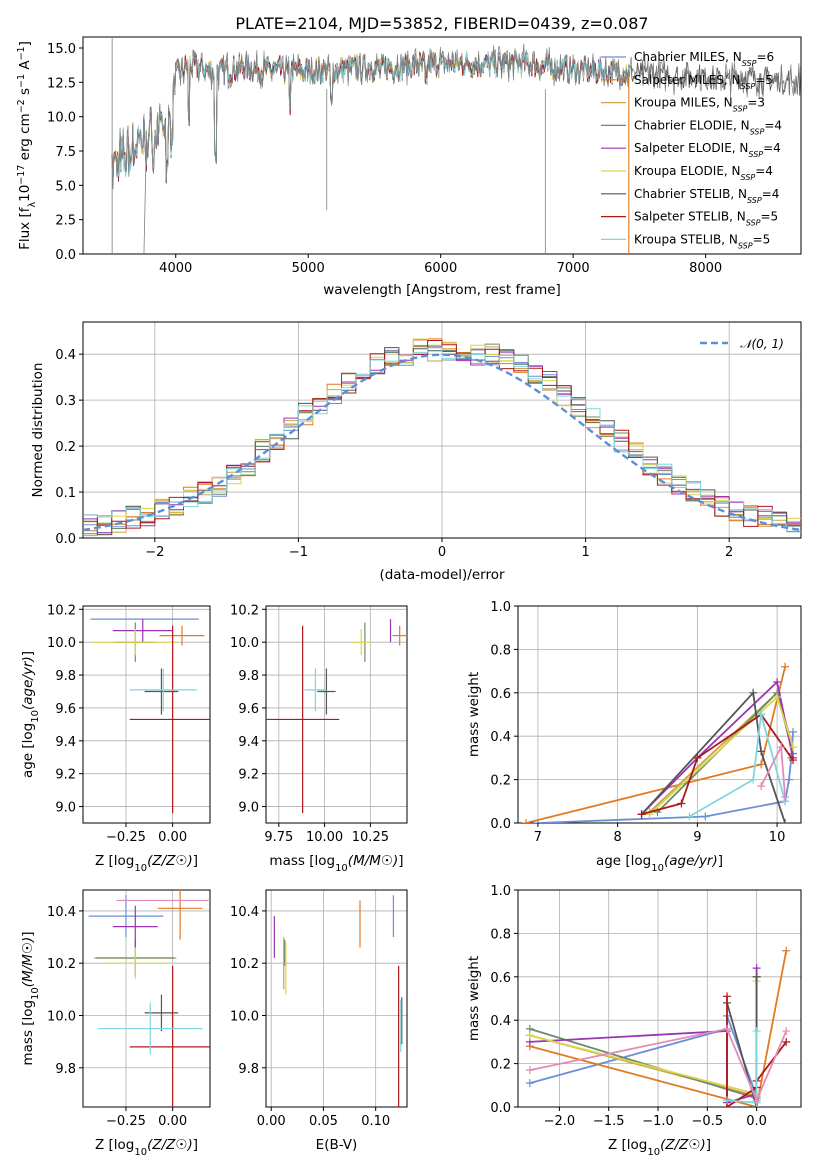  Describe the element at coordinates (61, 49) in the screenshot. I see `y-tick-label: 15.0` at that location.